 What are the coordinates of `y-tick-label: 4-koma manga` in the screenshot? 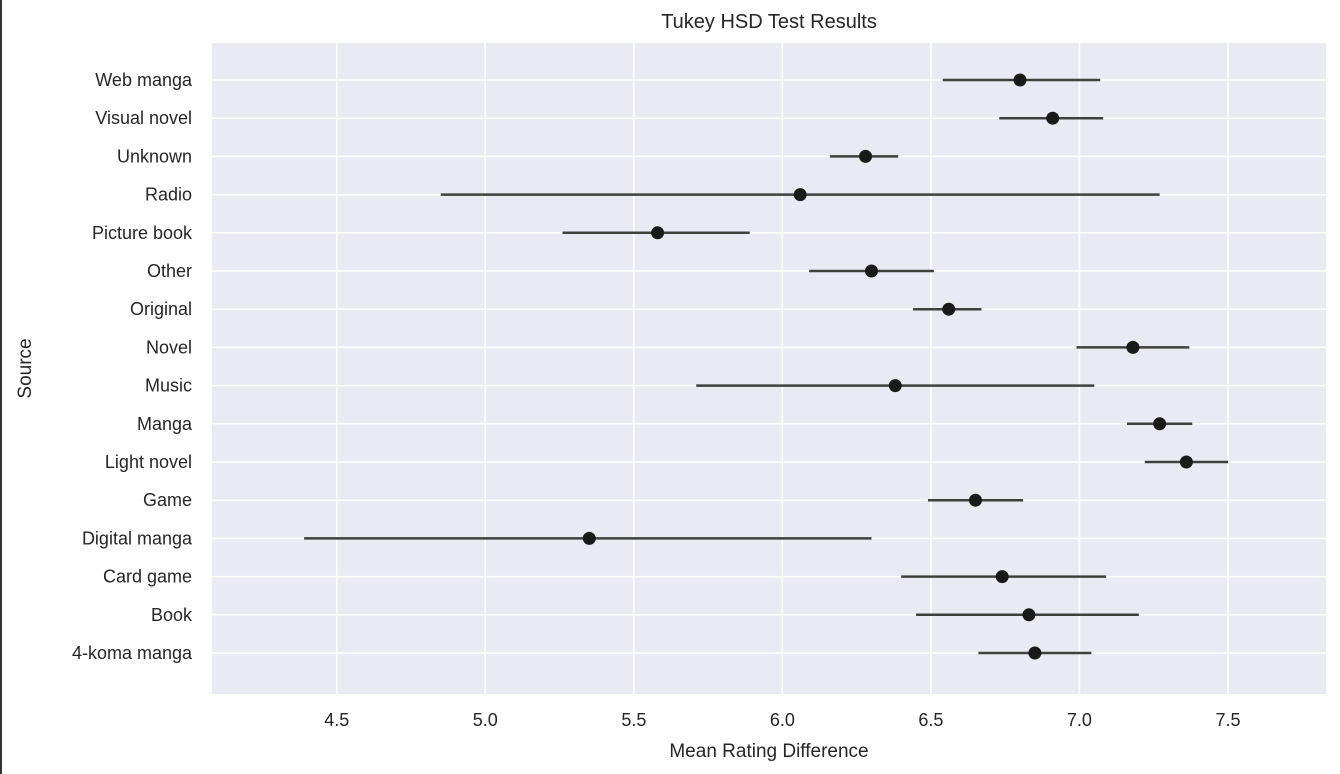 It's located at (132, 653).